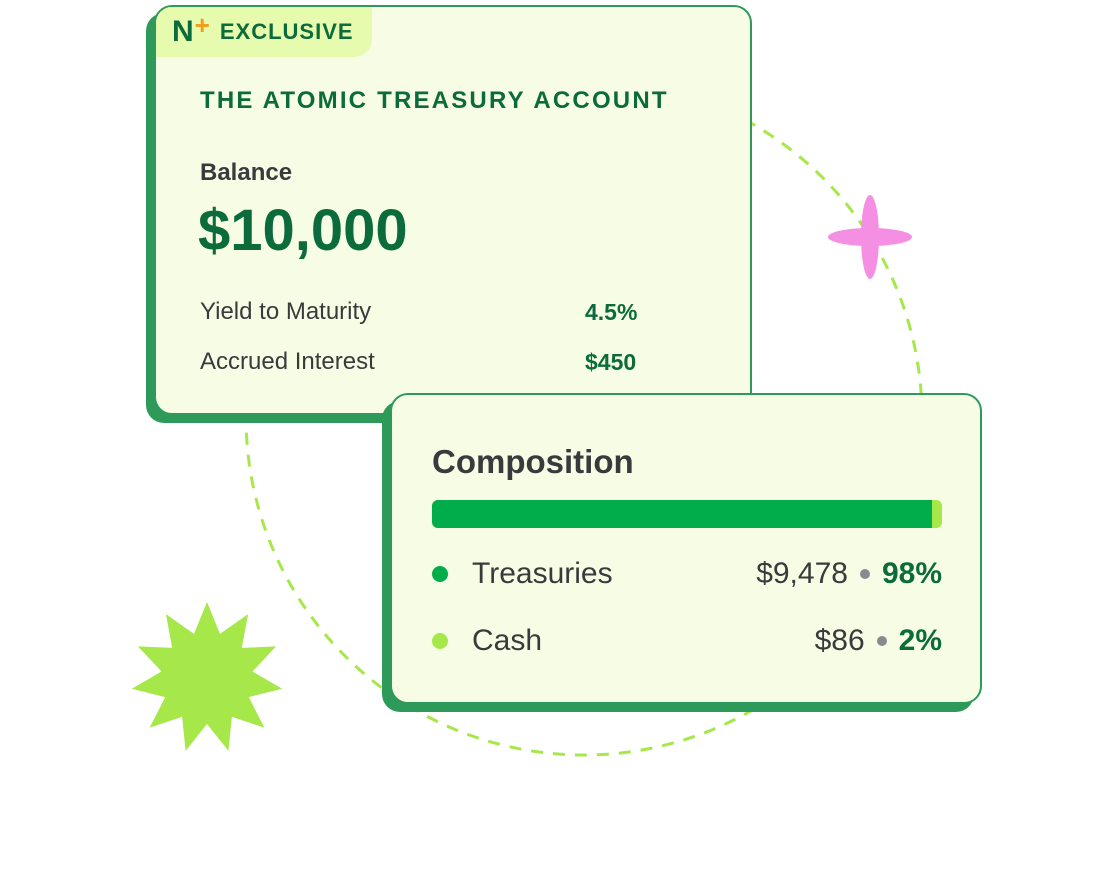  I want to click on plus-icon: +, so click(202, 24).